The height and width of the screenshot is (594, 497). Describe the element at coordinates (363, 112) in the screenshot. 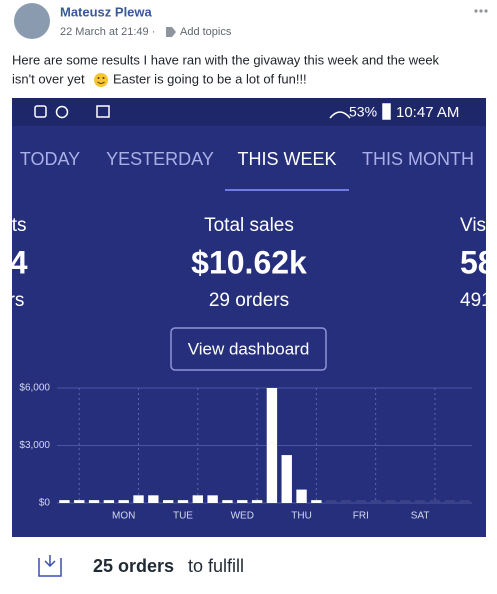

I see `battery: 53%` at that location.